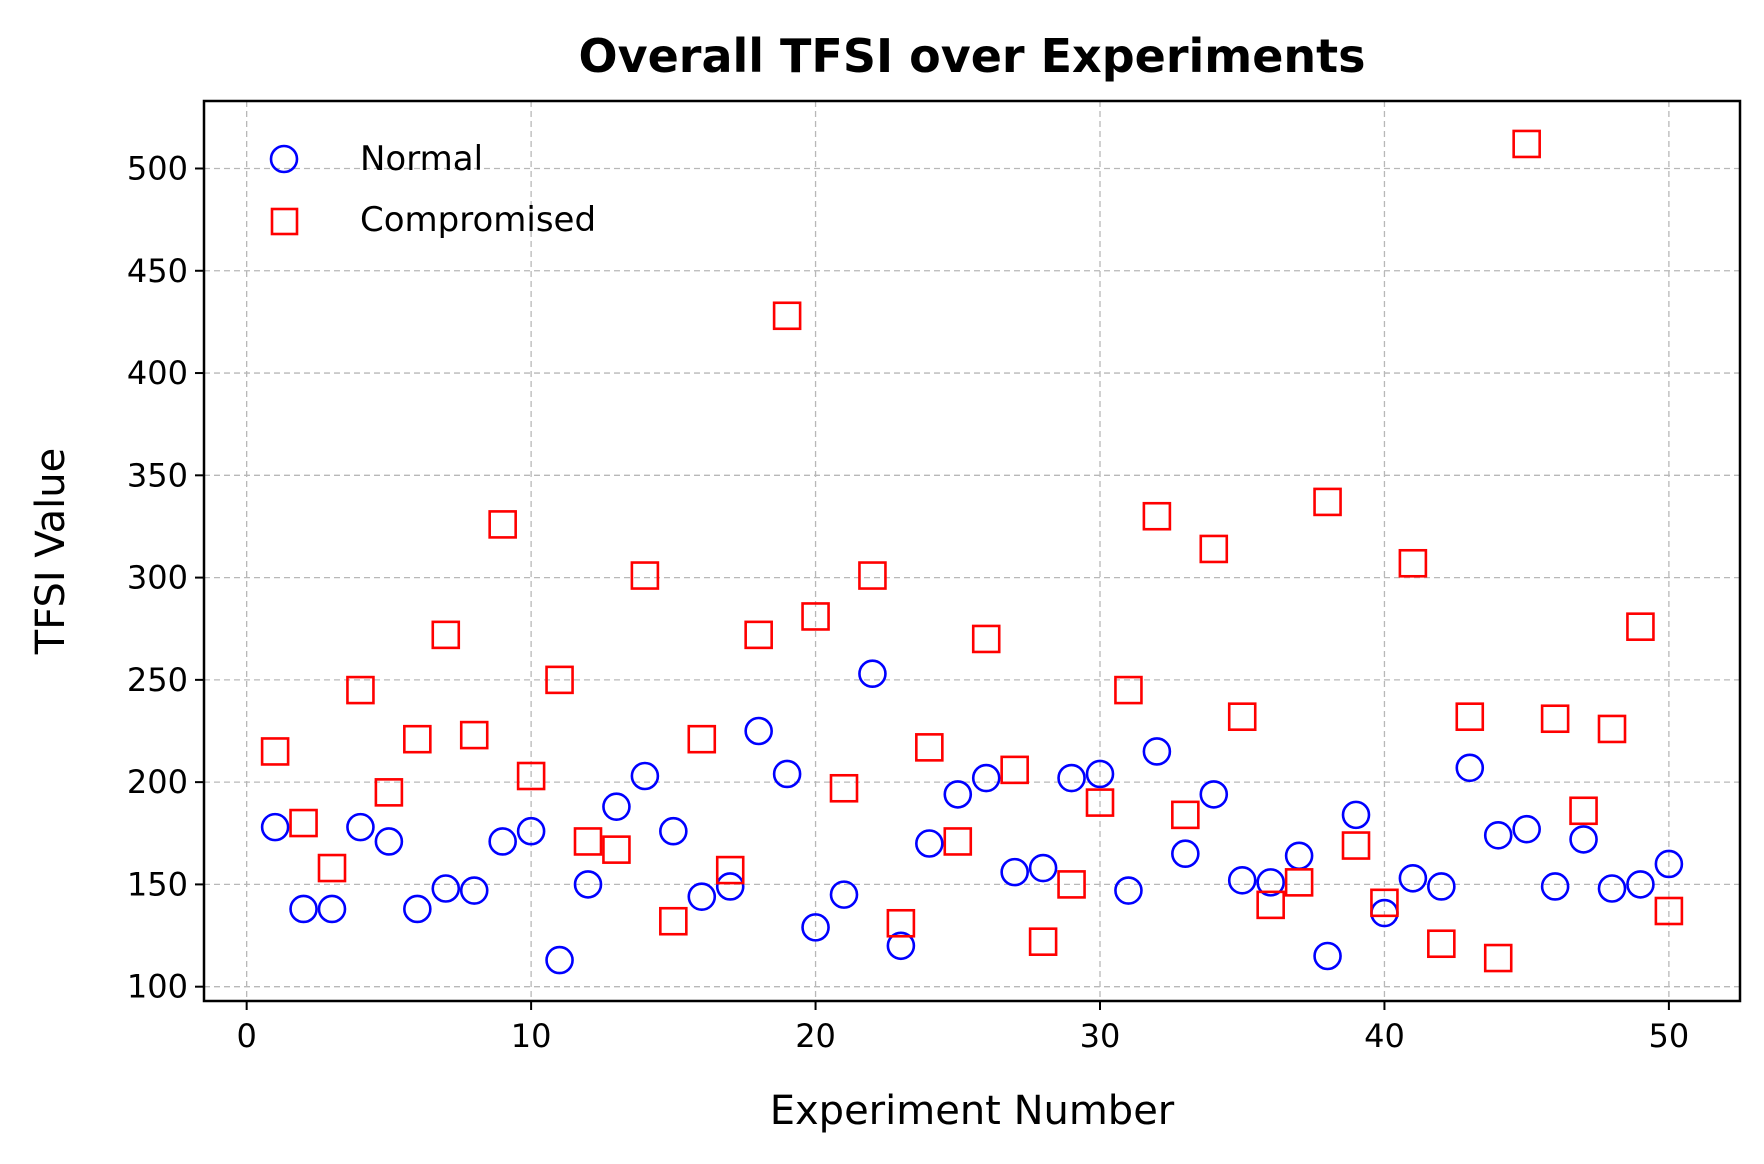 Image resolution: width=1764 pixels, height=1164 pixels. Describe the element at coordinates (421, 159) in the screenshot. I see `legend-normal-label: Normal` at that location.